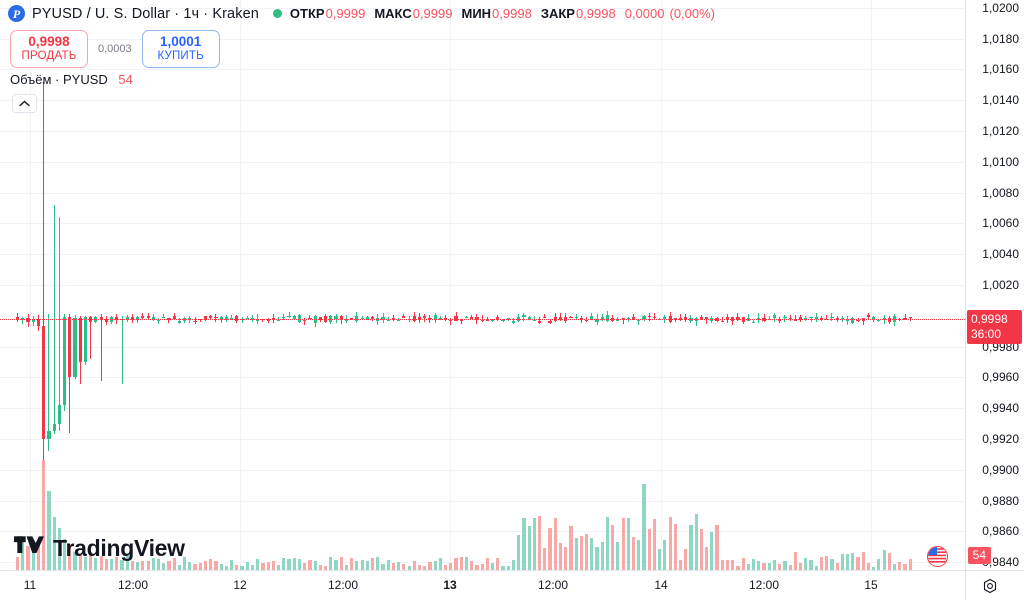  I want to click on buy-button: 1,0001 КУПИТЬ, so click(180, 49).